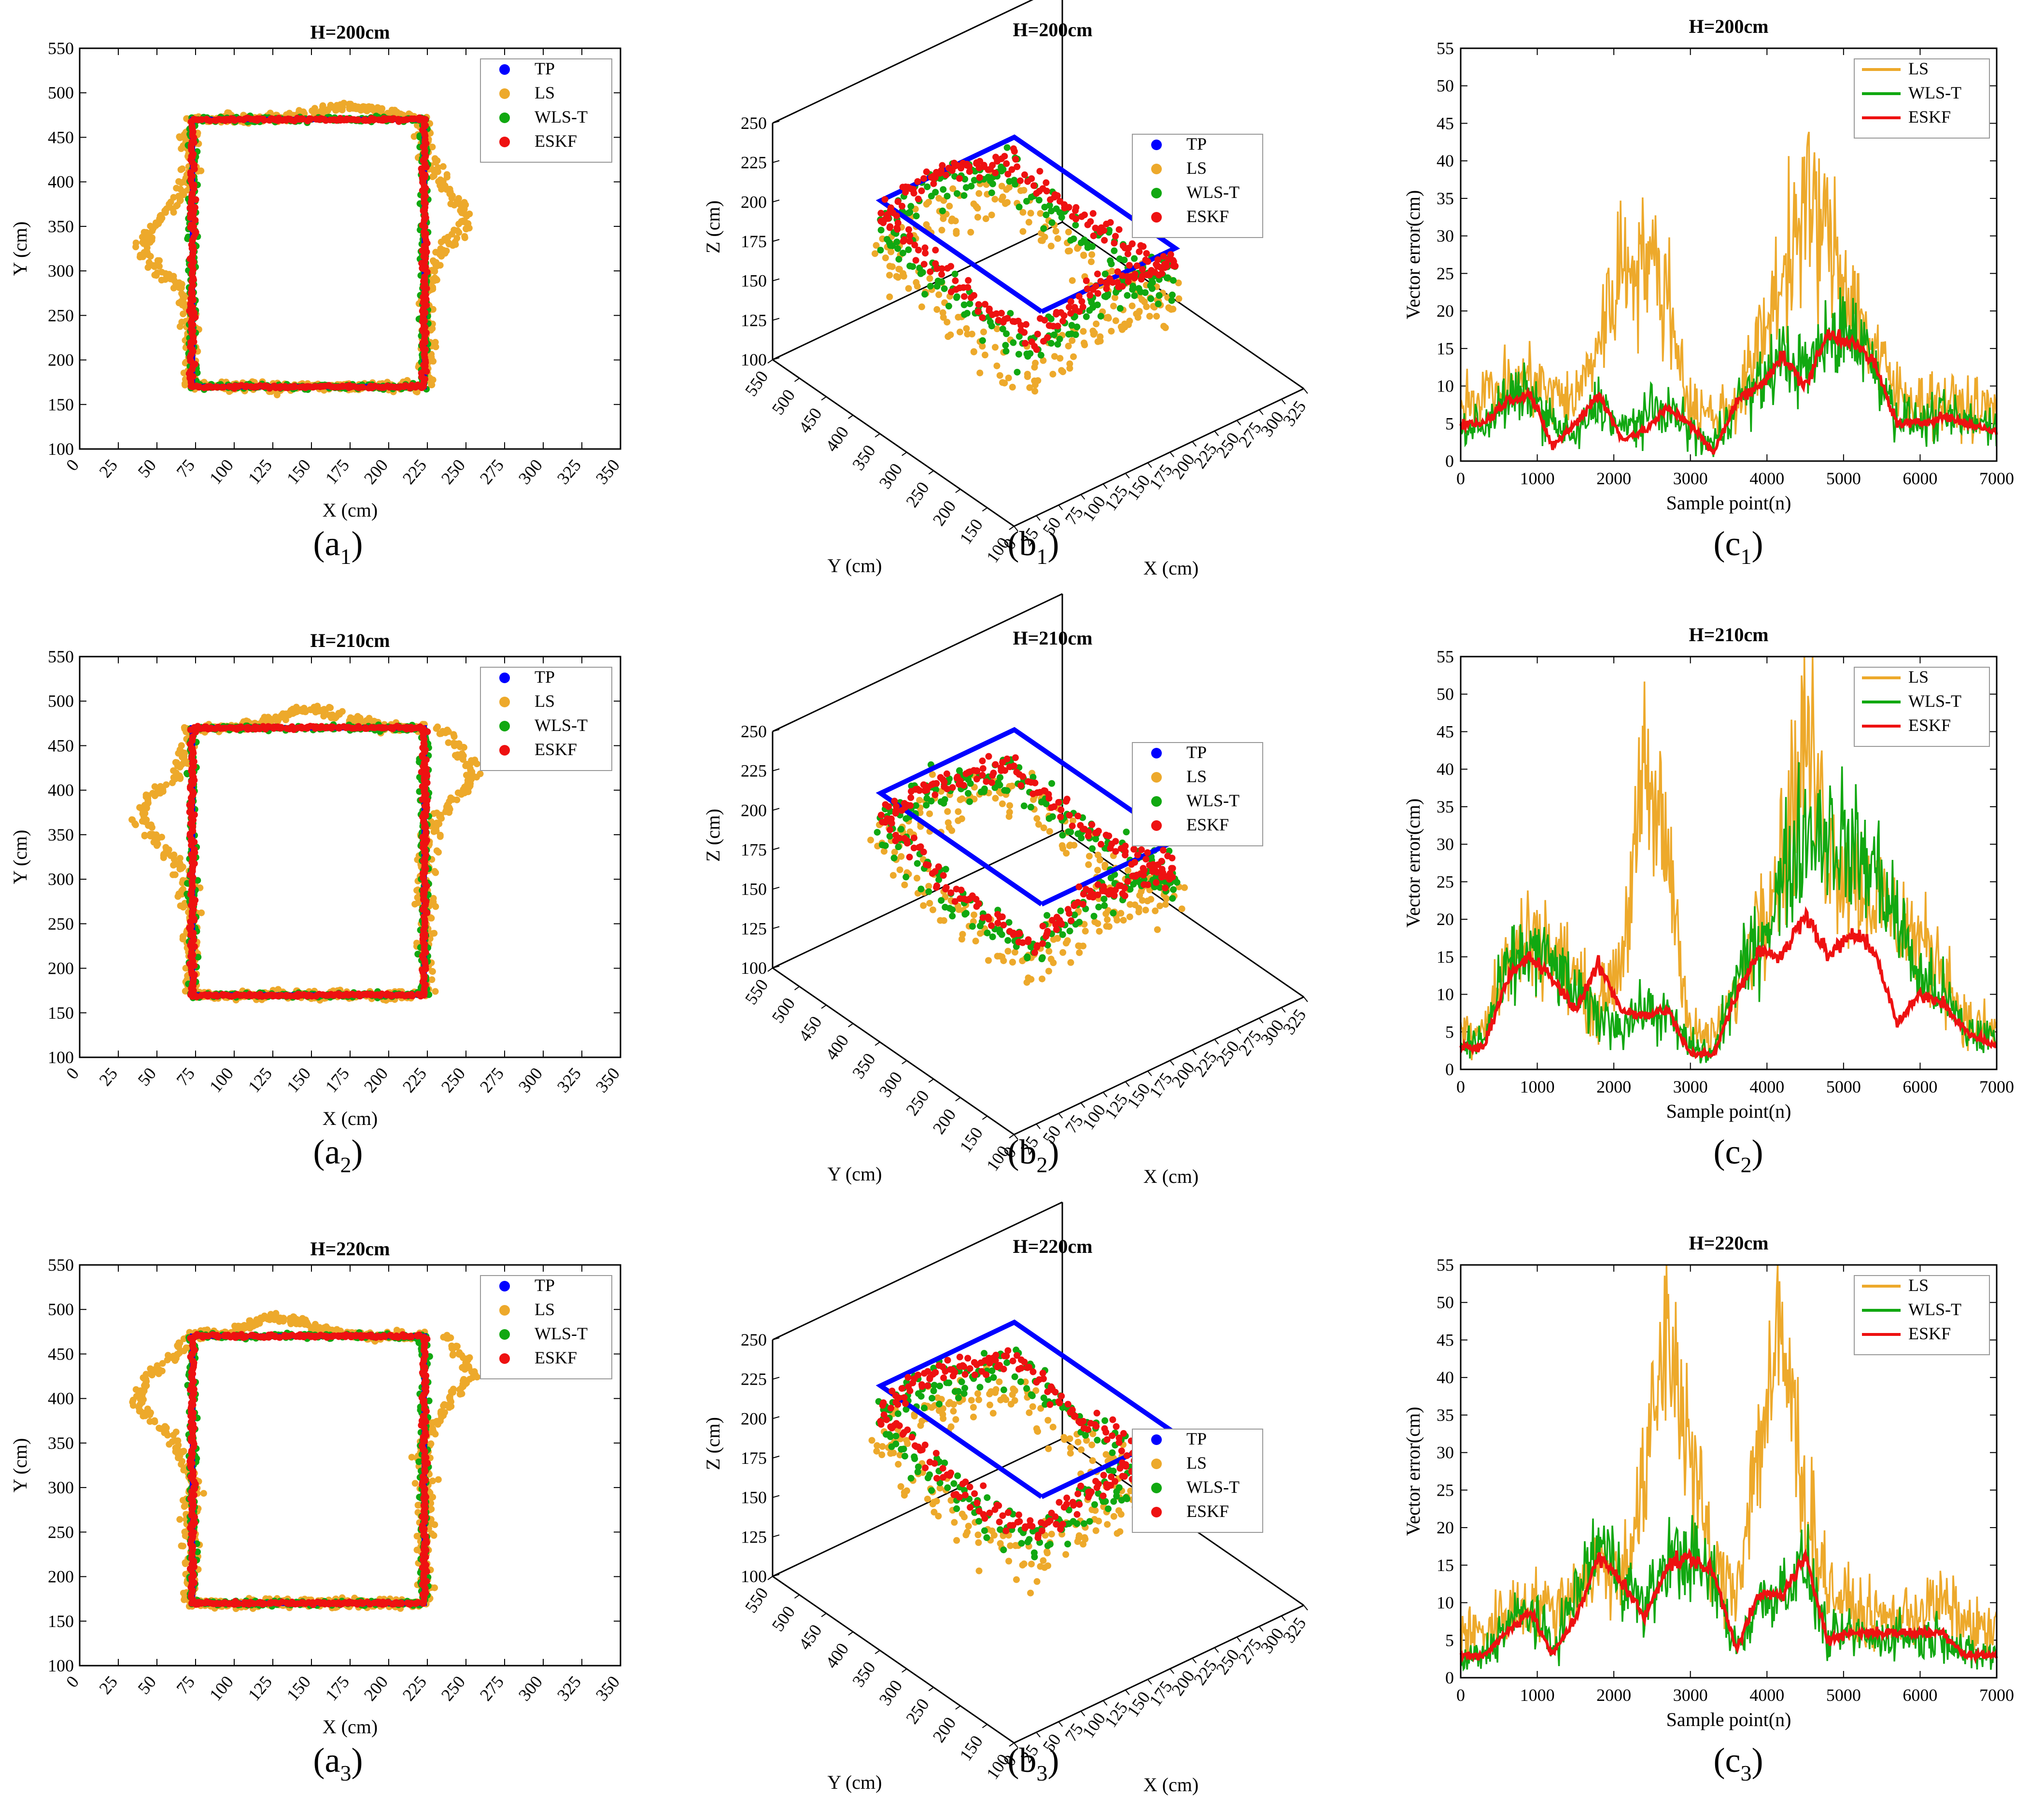  I want to click on x-tick-label: 300, so click(531, 471).